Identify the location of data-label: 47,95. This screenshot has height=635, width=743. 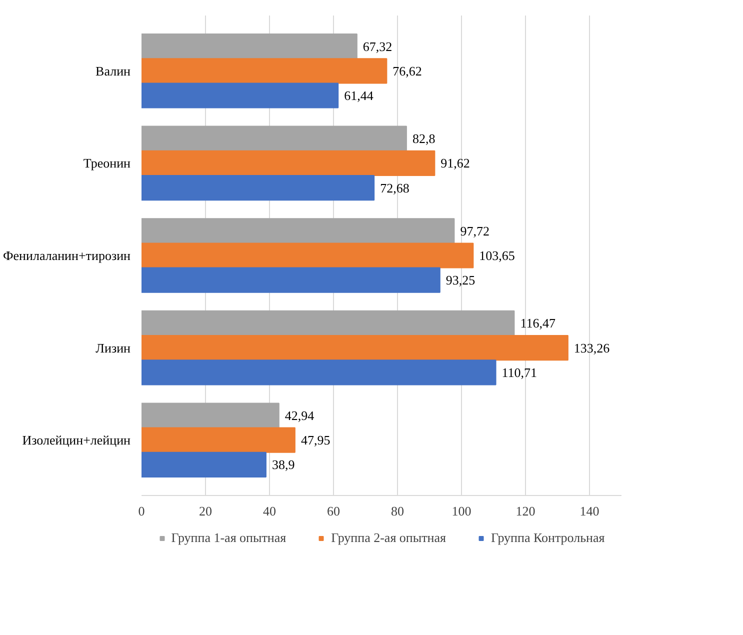
(315, 440).